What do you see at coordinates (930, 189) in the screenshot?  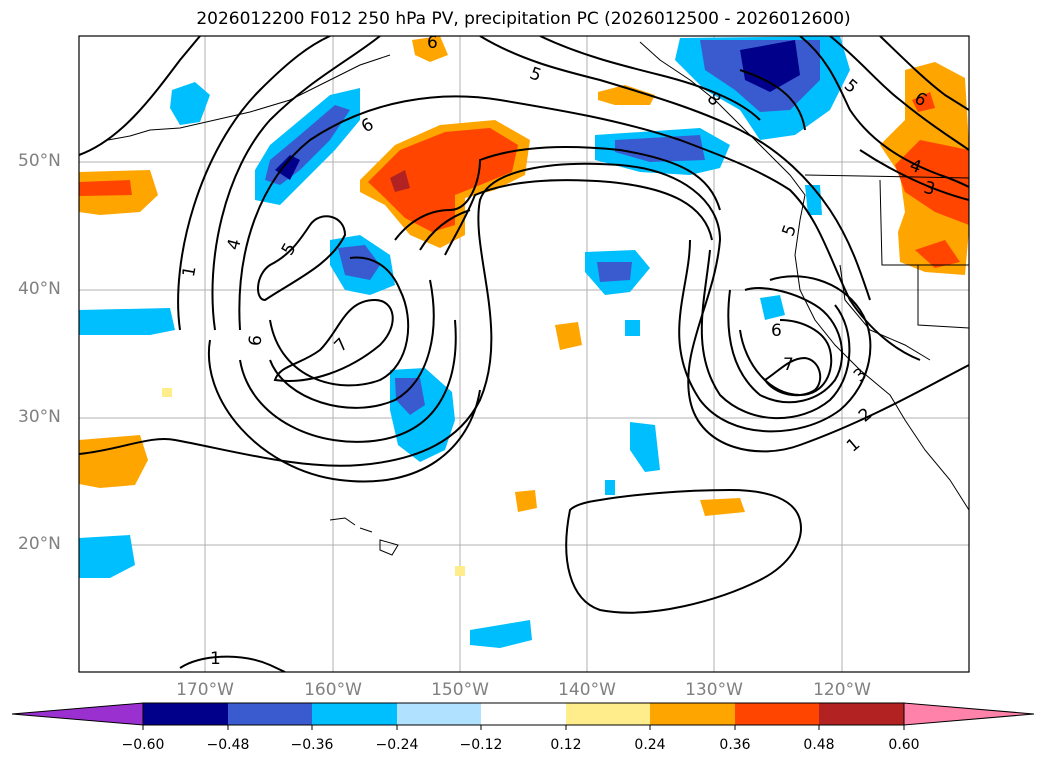 I see `contour-label: 3` at bounding box center [930, 189].